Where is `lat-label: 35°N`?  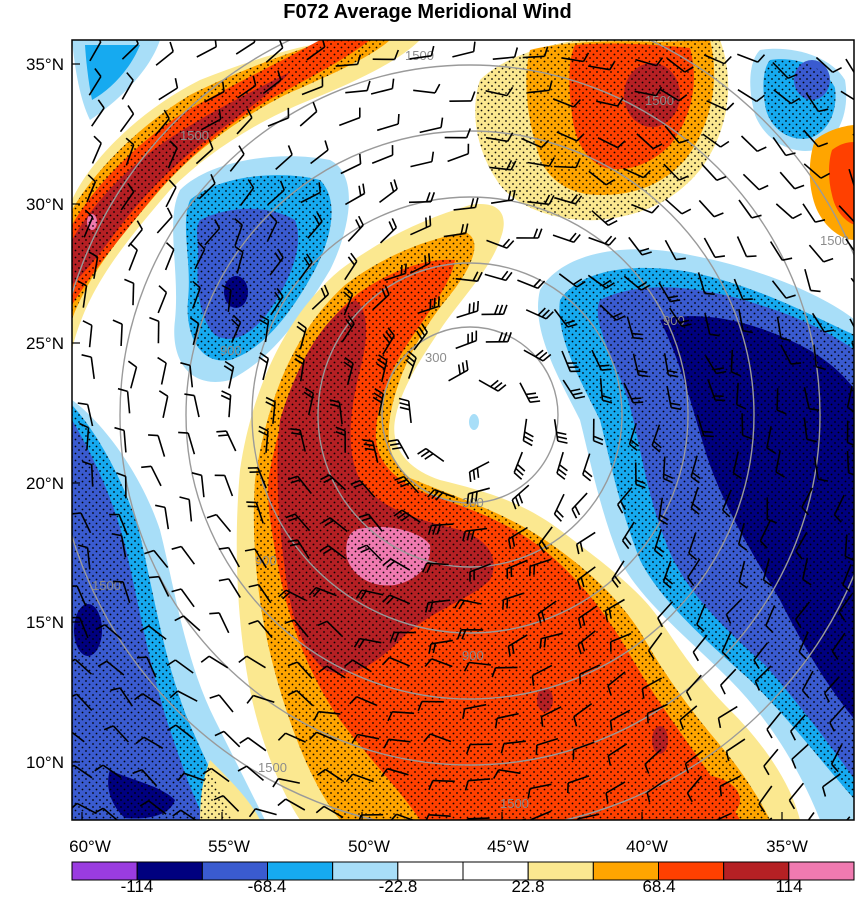
lat-label: 35°N is located at coordinates (45, 64).